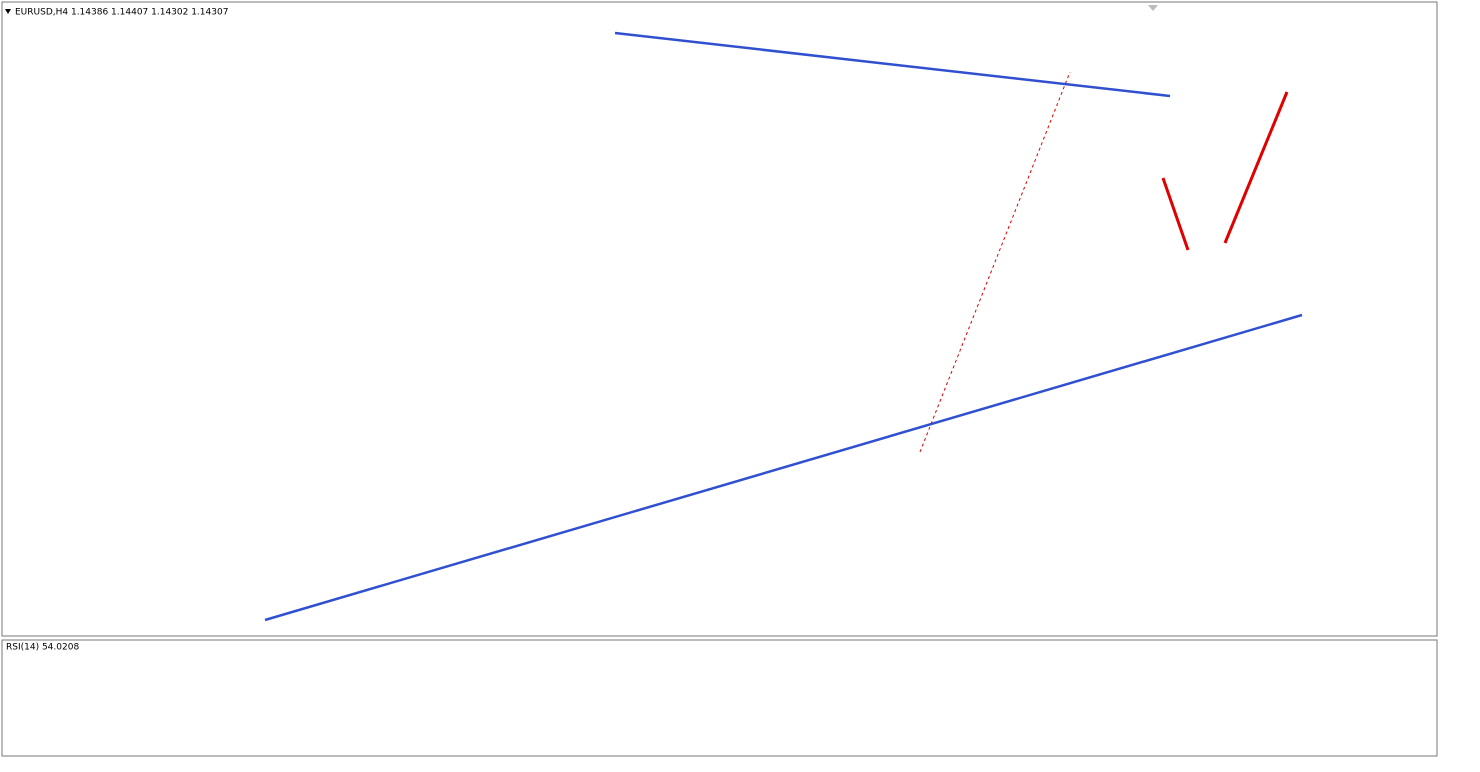 The image size is (1480, 772). What do you see at coordinates (1153, 8) in the screenshot?
I see `shift-marker` at bounding box center [1153, 8].